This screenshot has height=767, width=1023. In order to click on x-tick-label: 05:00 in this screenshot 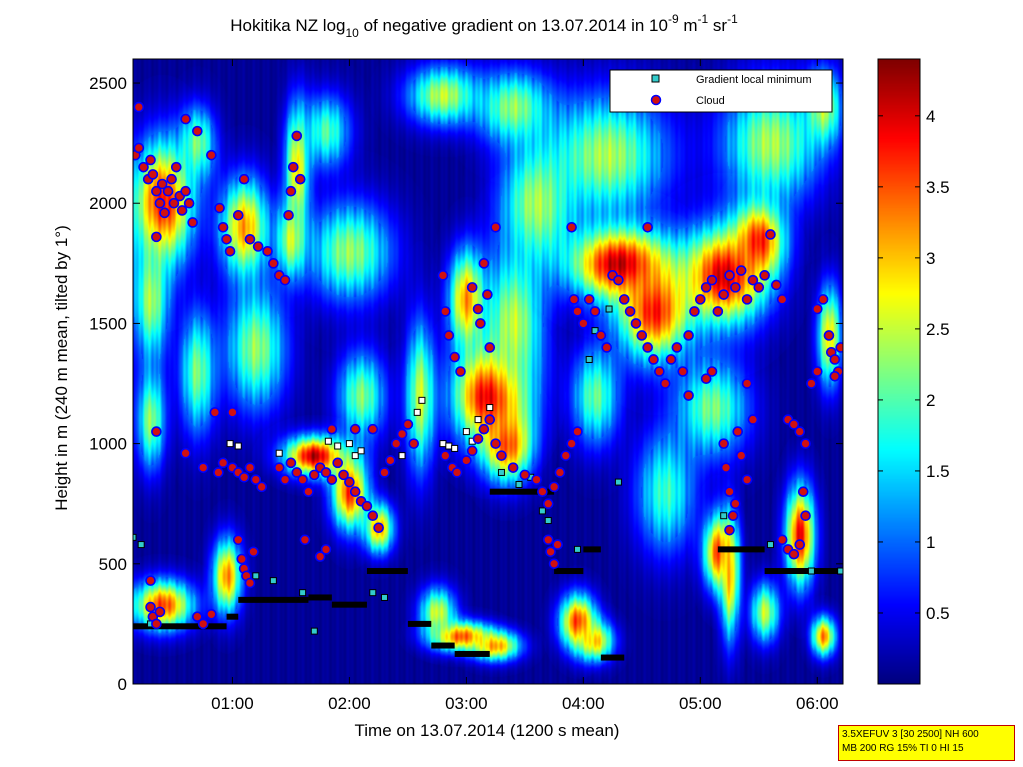, I will do `click(700, 703)`.